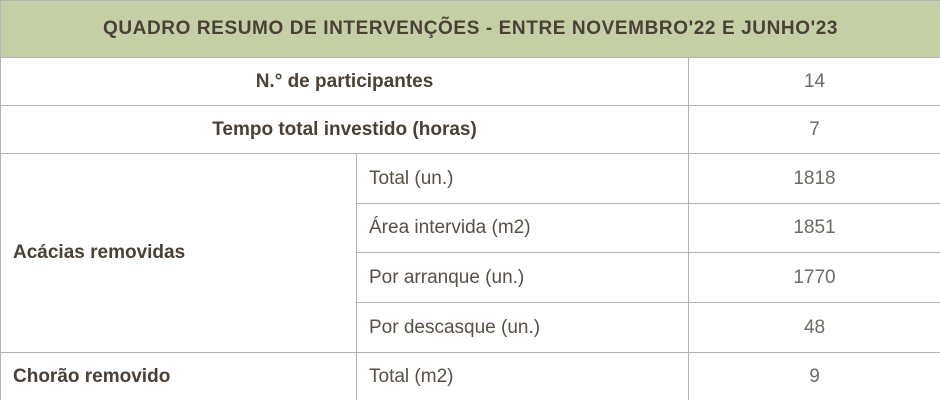 This screenshot has width=940, height=400. What do you see at coordinates (813, 81) in the screenshot?
I see `row-value-participants: 14` at bounding box center [813, 81].